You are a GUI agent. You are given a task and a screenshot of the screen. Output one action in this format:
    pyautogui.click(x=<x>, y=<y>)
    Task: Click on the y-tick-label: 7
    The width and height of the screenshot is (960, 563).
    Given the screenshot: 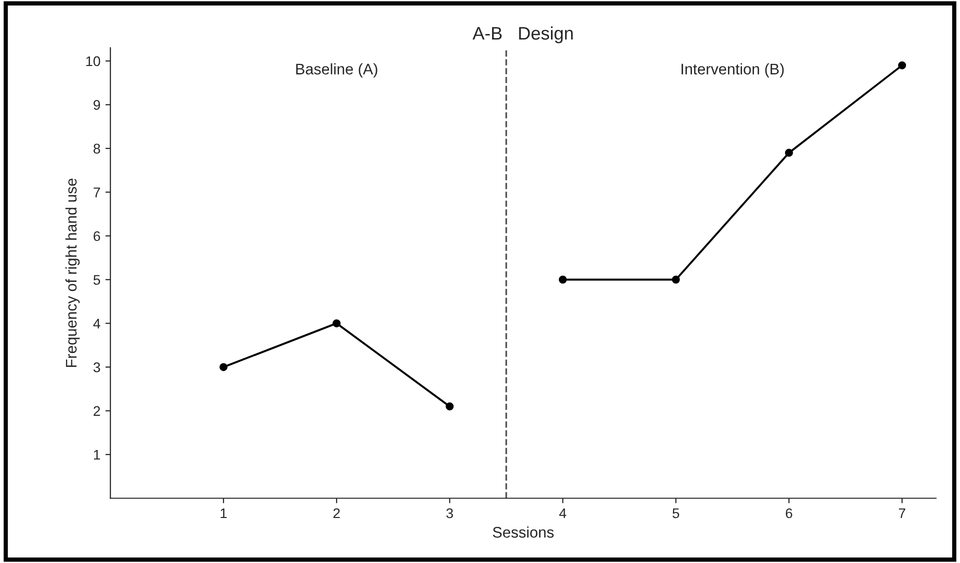 What is the action you would take?
    pyautogui.click(x=97, y=193)
    